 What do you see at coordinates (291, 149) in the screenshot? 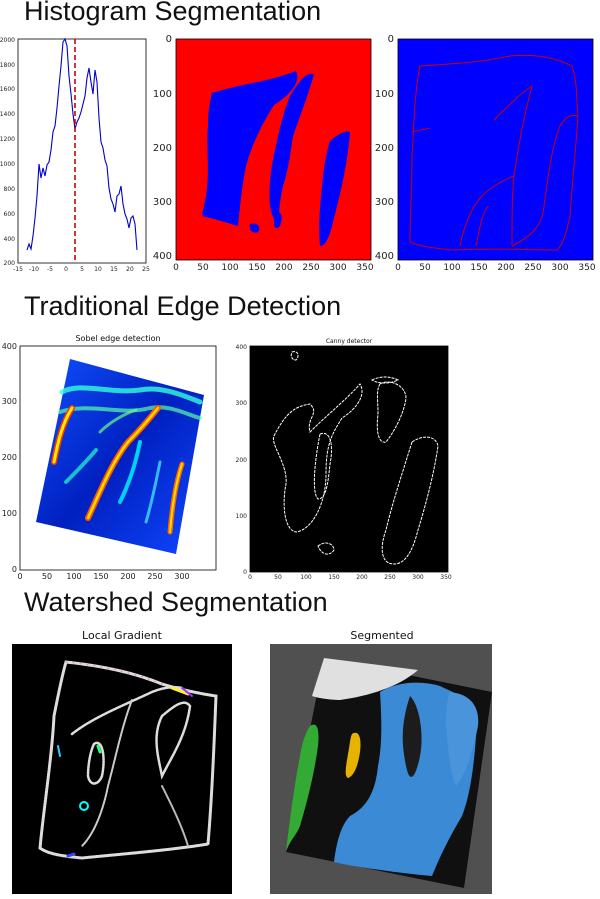
I see `blue-region-mid` at bounding box center [291, 149].